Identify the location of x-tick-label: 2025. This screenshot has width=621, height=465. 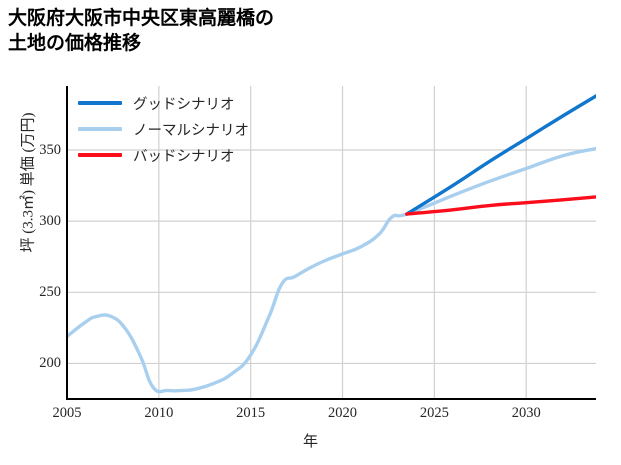
(434, 413).